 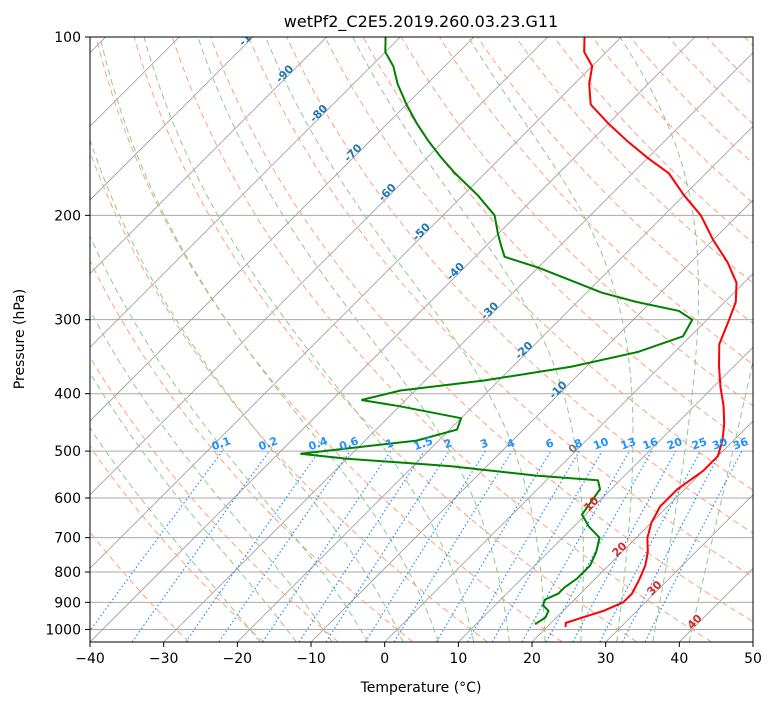 What do you see at coordinates (679, 659) in the screenshot?
I see `x-tick-label: 40` at bounding box center [679, 659].